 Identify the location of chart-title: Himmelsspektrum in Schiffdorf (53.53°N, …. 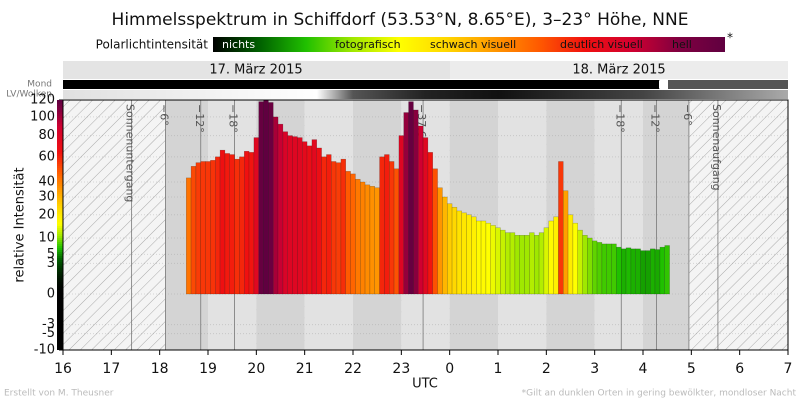
(400, 20).